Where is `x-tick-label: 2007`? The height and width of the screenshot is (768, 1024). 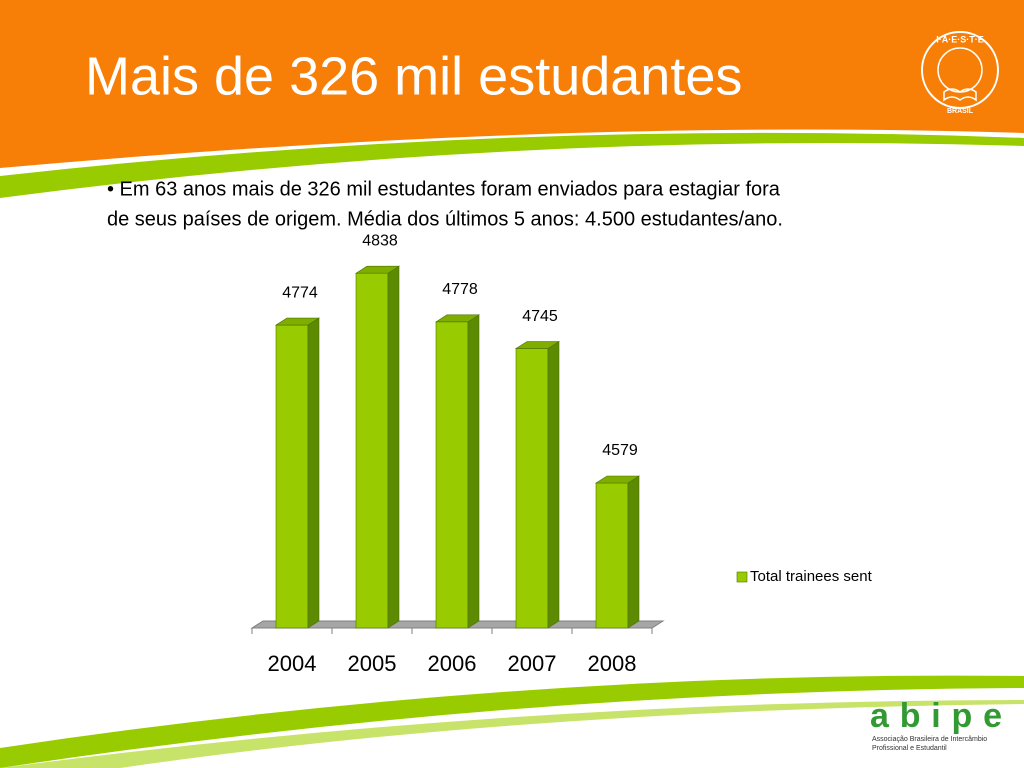
x-tick-label: 2007 is located at coordinates (532, 663).